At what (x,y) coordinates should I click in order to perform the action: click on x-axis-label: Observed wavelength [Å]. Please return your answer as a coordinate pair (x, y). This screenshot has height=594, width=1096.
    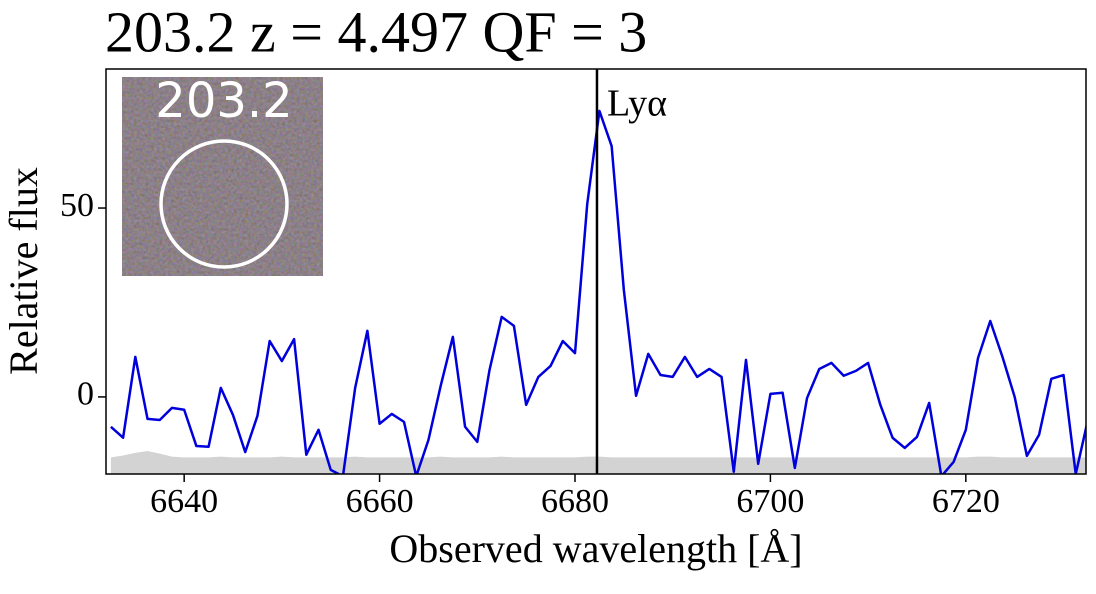
    Looking at the image, I should click on (595, 548).